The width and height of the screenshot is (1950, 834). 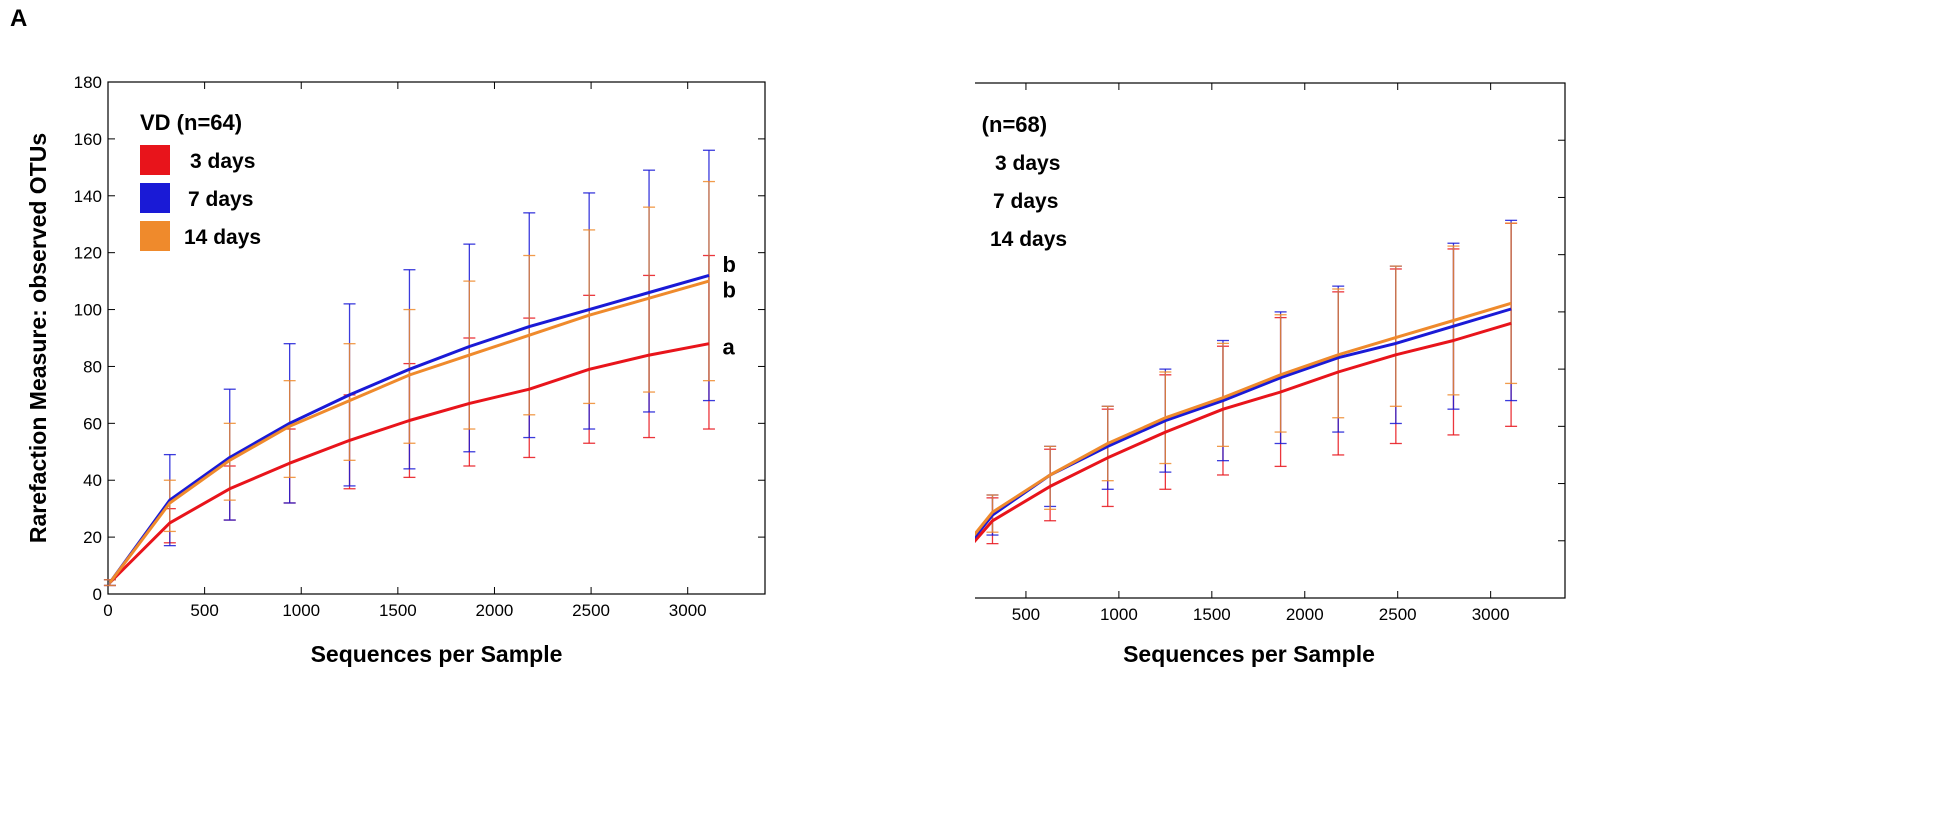 What do you see at coordinates (38, 338) in the screenshot?
I see `y-axis-title: Rarefaction Measure: observed OTUs` at bounding box center [38, 338].